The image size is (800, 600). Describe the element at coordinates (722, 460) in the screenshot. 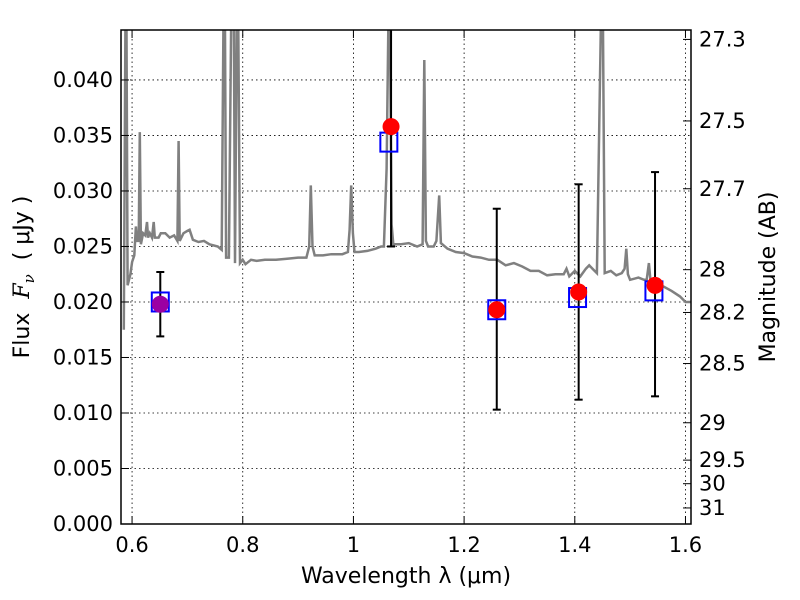

I see `right-tick-label: 29.5` at that location.